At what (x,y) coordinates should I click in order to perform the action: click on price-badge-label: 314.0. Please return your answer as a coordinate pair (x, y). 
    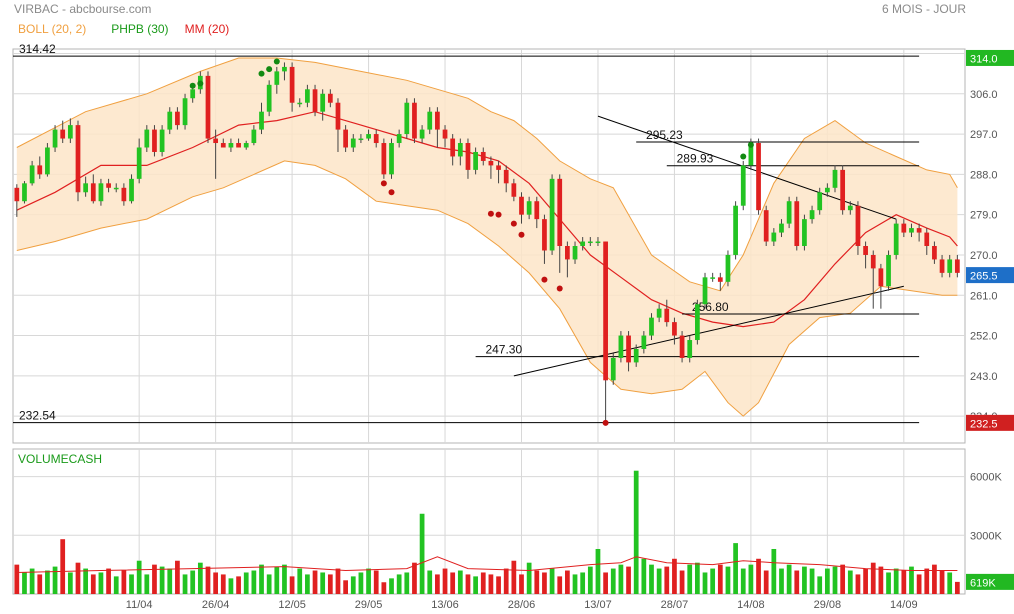
    Looking at the image, I should click on (984, 59).